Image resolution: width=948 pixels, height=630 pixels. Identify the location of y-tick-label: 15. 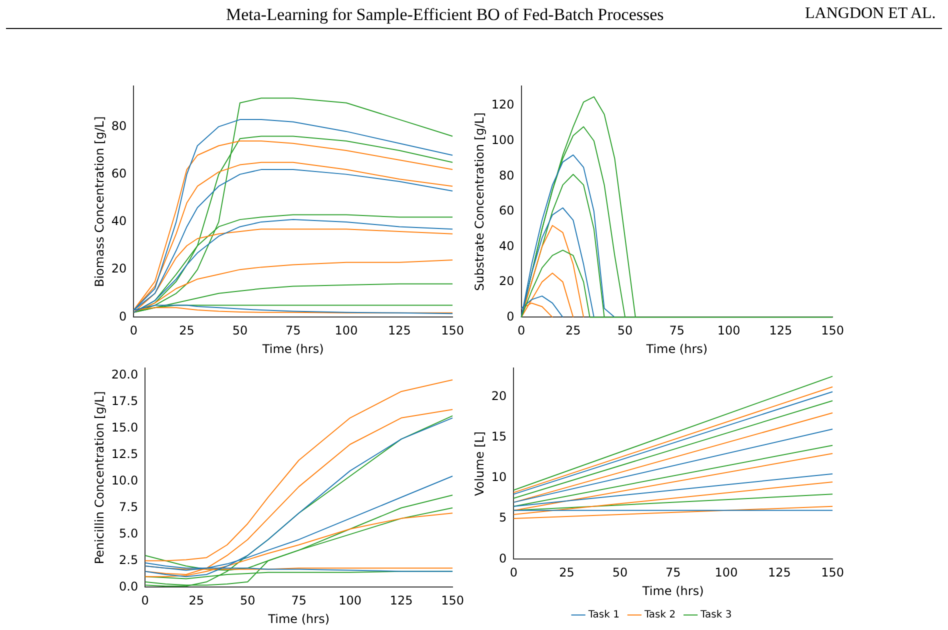
(499, 436).